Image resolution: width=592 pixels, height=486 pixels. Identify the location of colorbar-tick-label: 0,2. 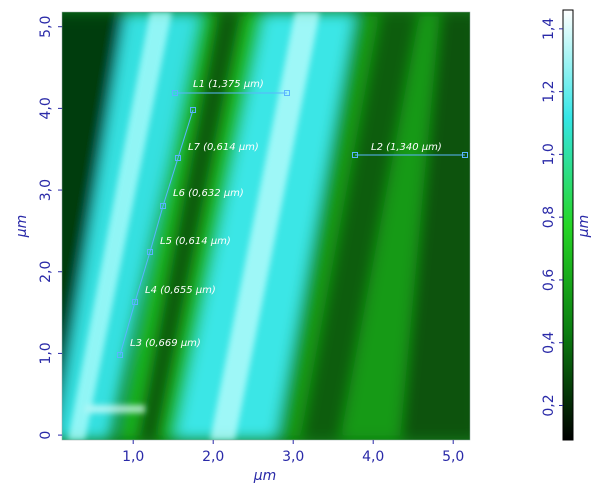
(549, 405).